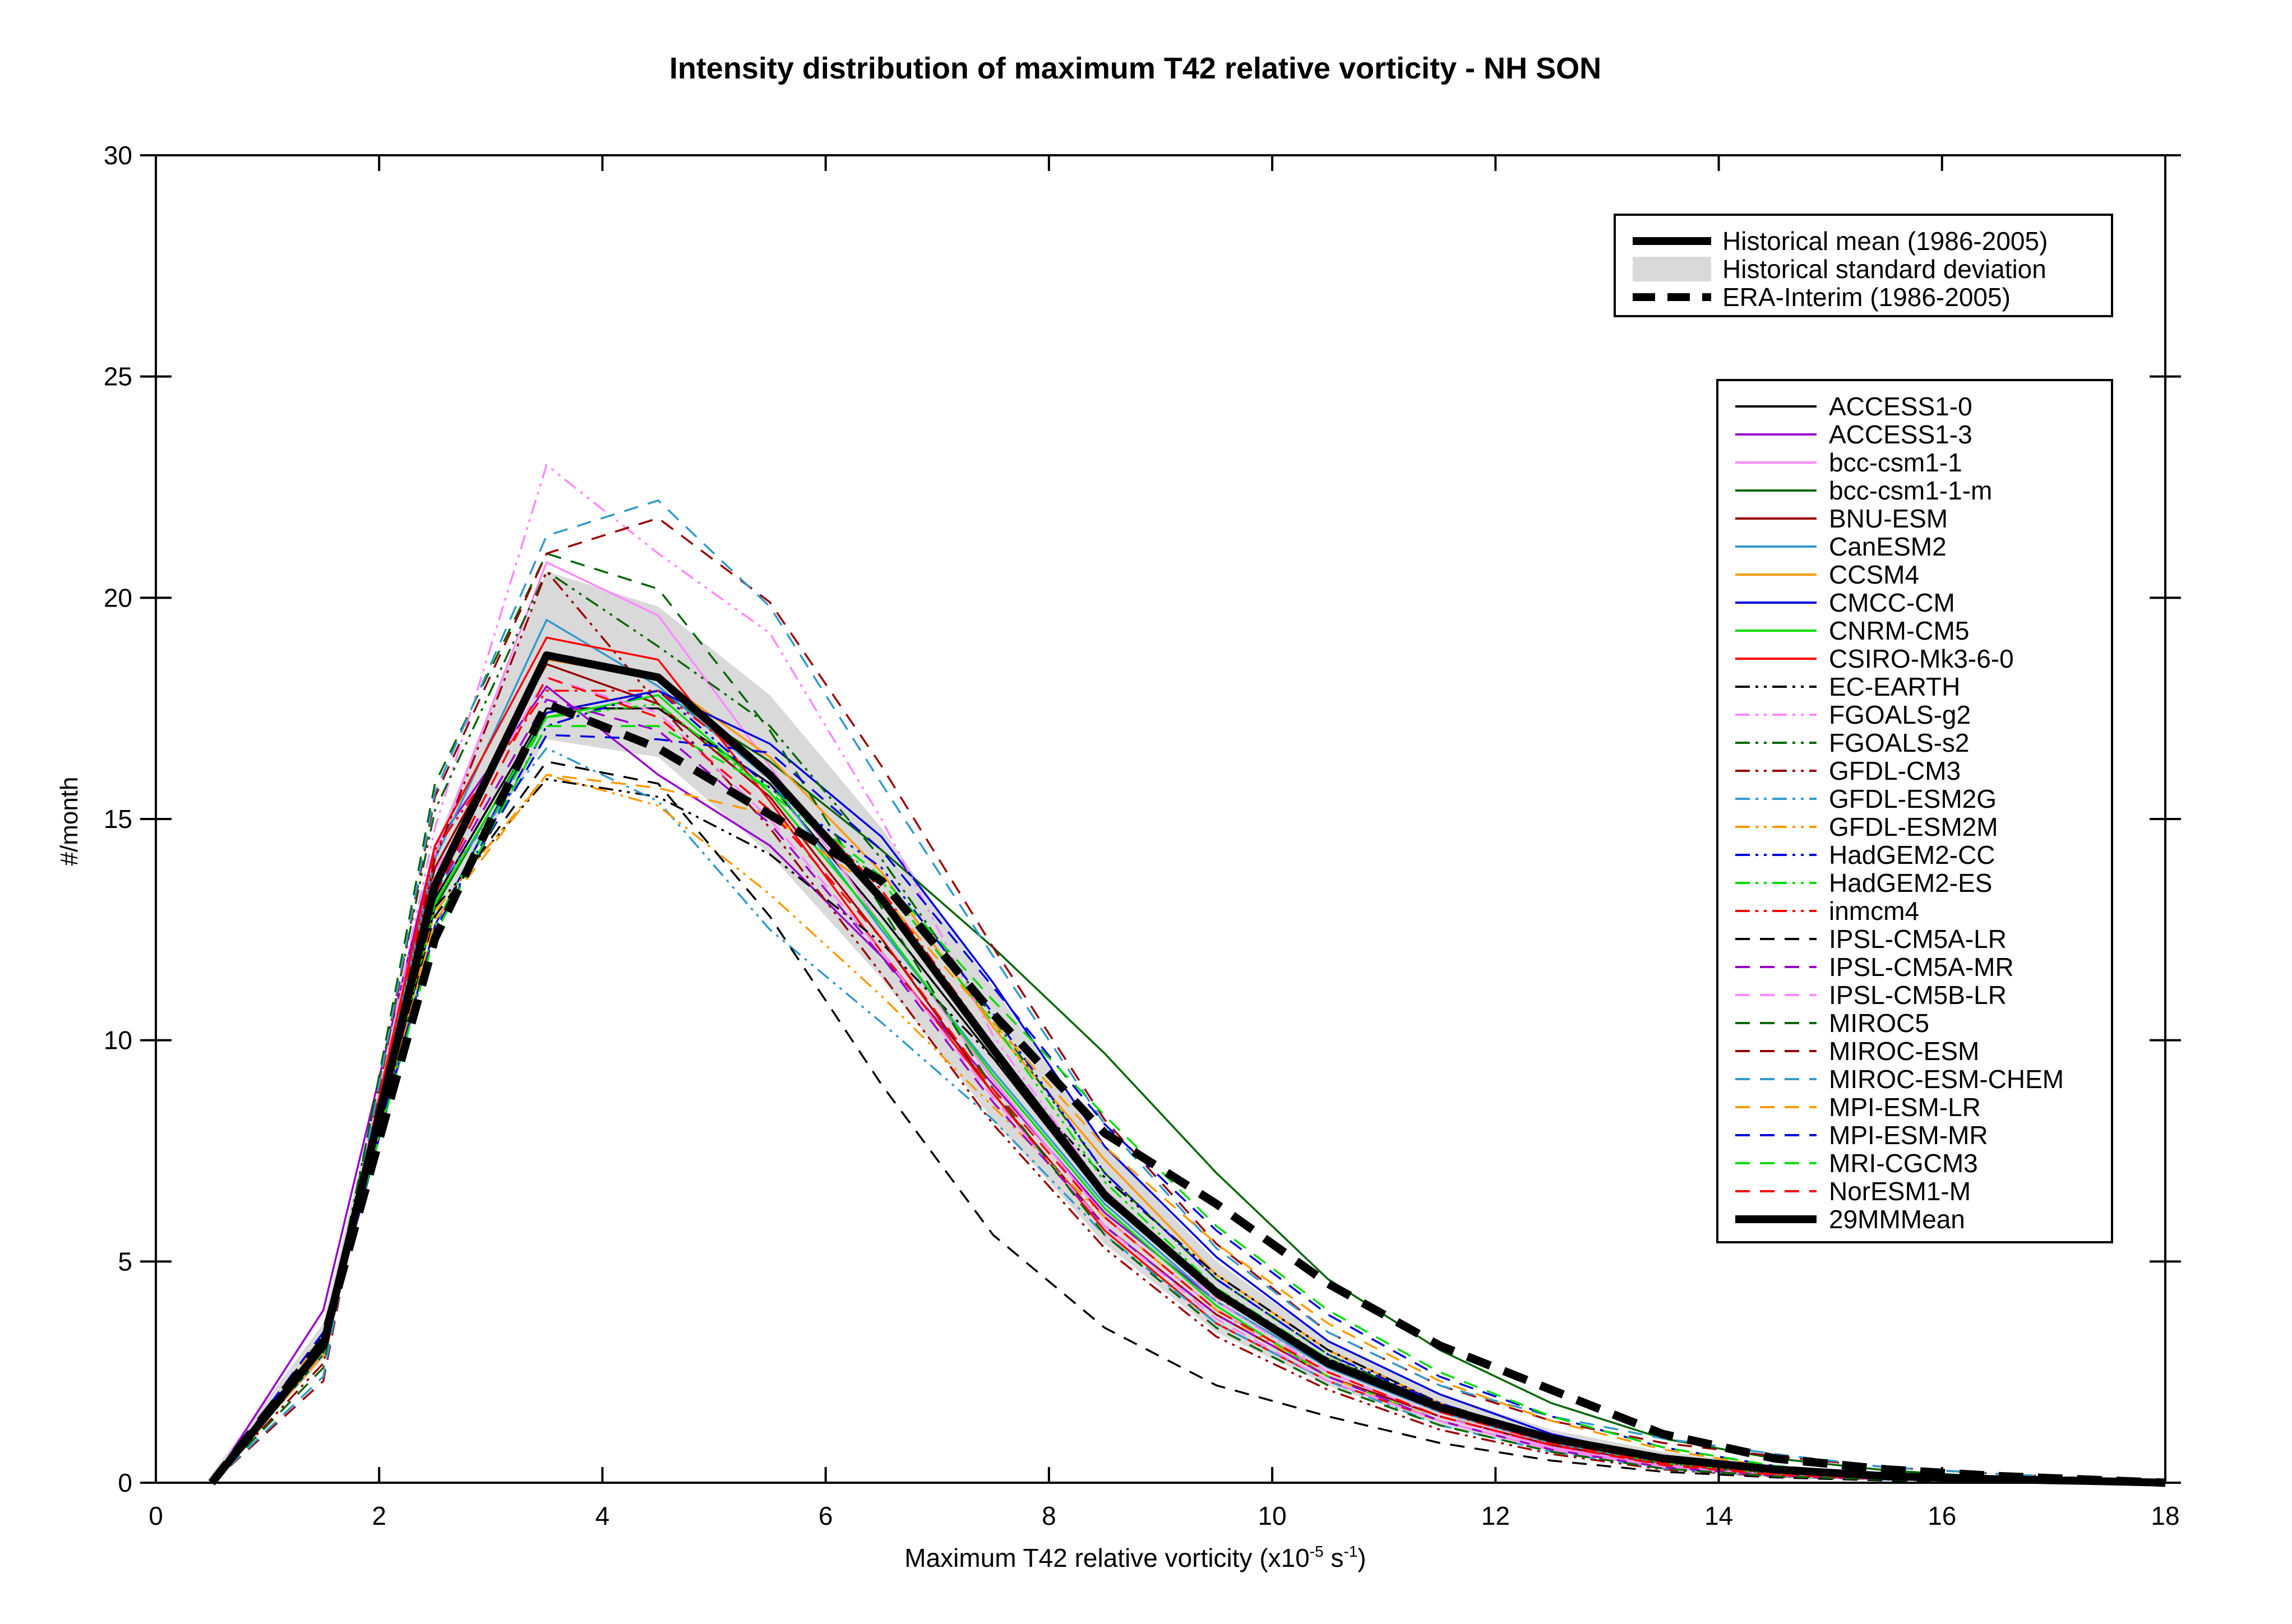 This screenshot has height=1624, width=2292. I want to click on y-tick-label-10: 10, so click(118, 1040).